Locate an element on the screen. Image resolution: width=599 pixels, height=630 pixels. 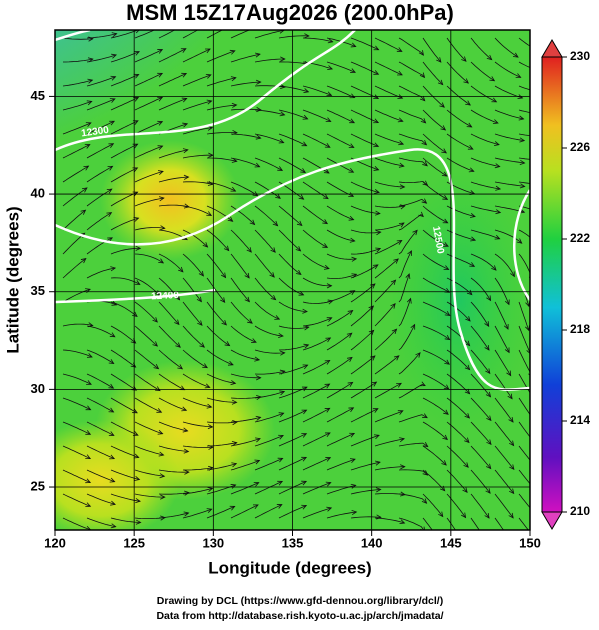
x-tick-label: 150 is located at coordinates (530, 542).